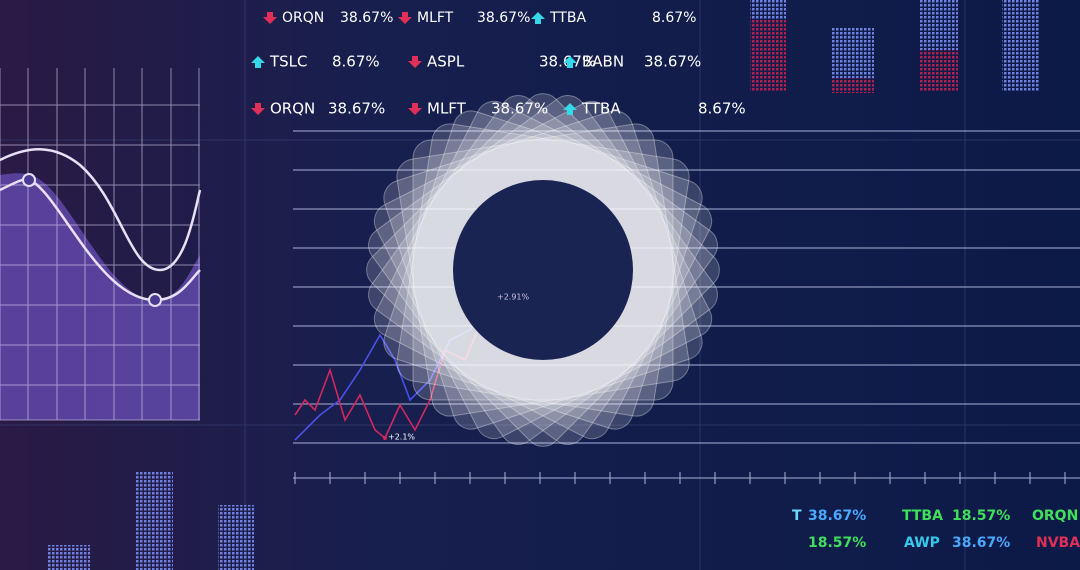 The width and height of the screenshot is (1080, 570). I want to click on axis-ticks, so click(680, 478).